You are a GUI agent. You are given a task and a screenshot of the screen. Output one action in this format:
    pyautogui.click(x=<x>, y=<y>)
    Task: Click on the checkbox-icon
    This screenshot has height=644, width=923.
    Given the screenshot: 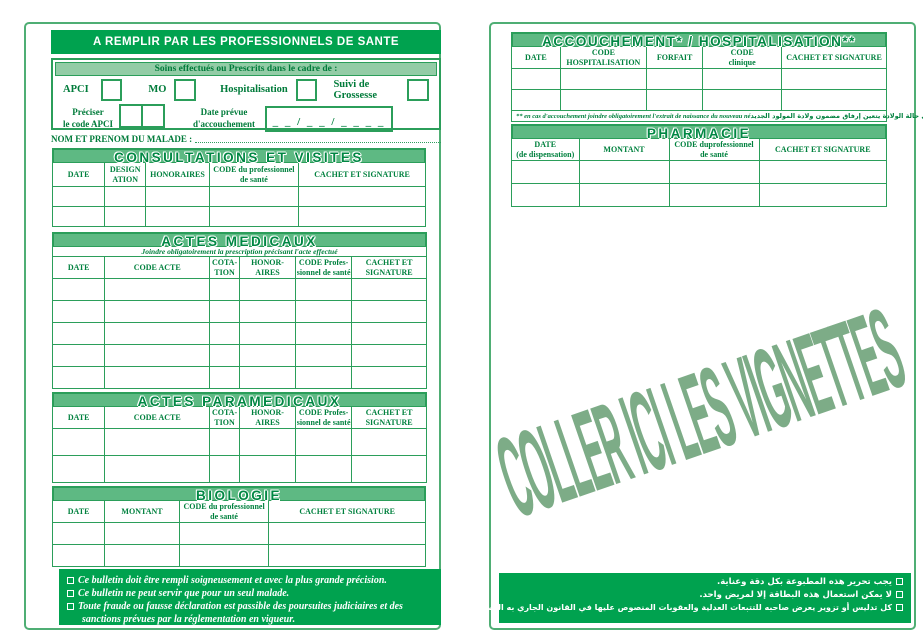 What is the action you would take?
    pyautogui.click(x=70, y=606)
    